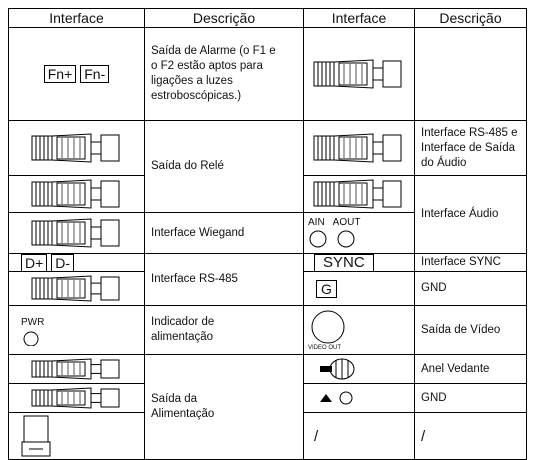 This screenshot has width=535, height=460. I want to click on description-cell: Saída da Alimentação, so click(224, 407).